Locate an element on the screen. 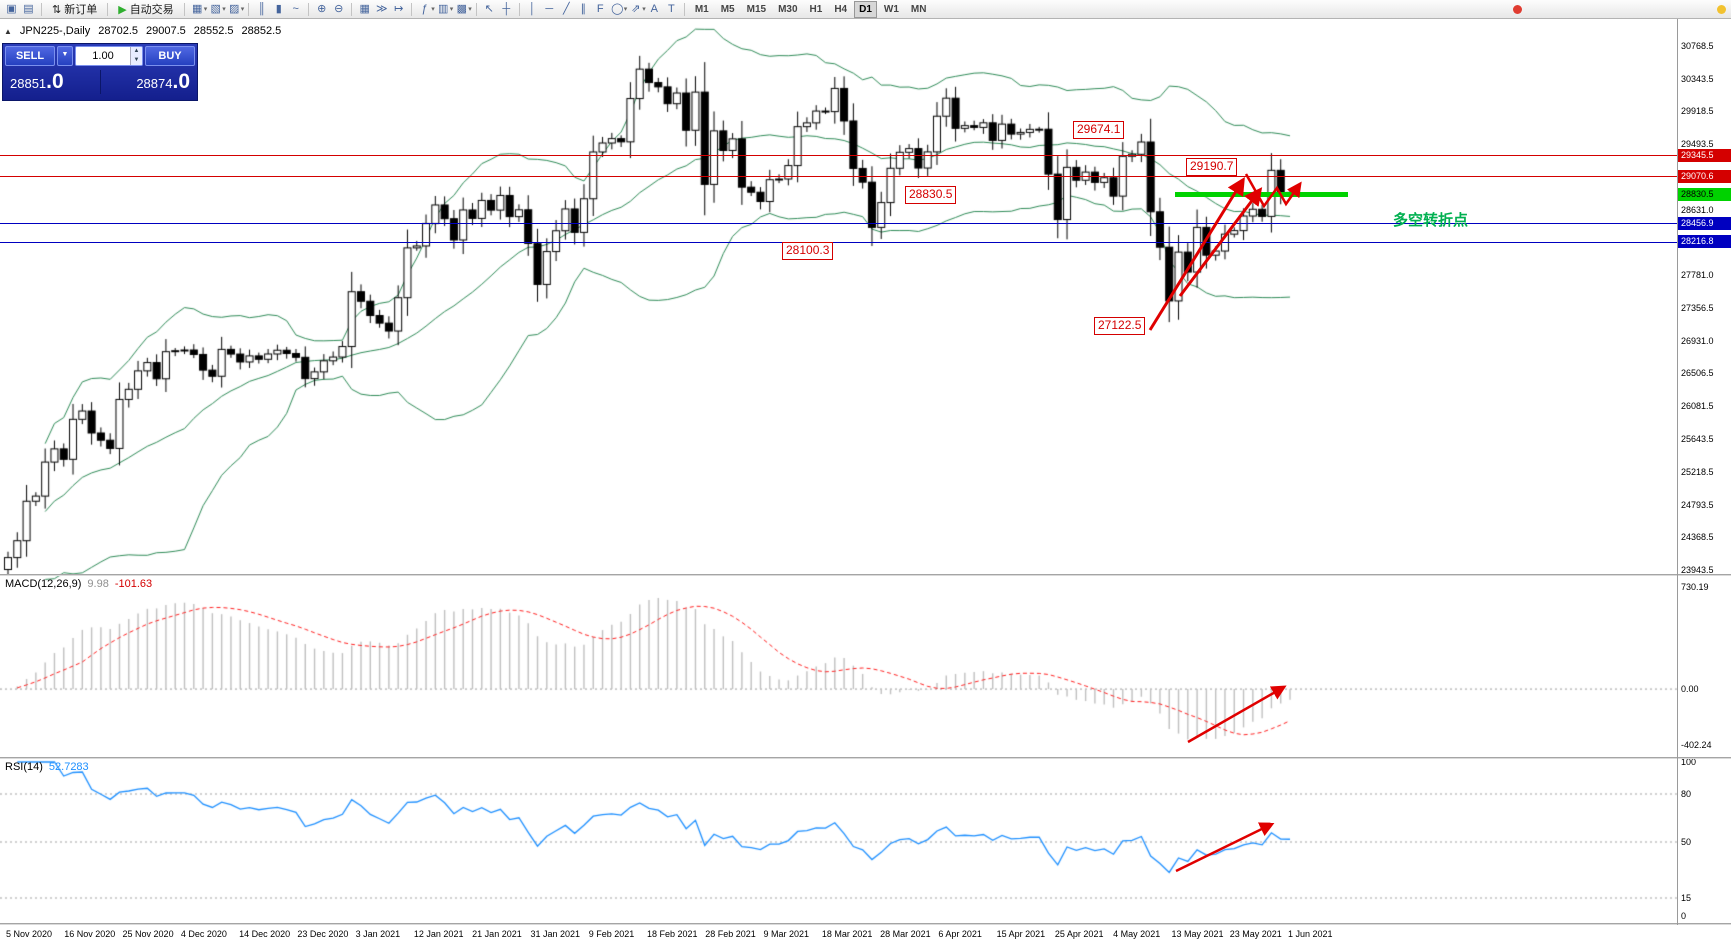 The width and height of the screenshot is (1731, 942). volume-input is located at coordinates (103, 56).